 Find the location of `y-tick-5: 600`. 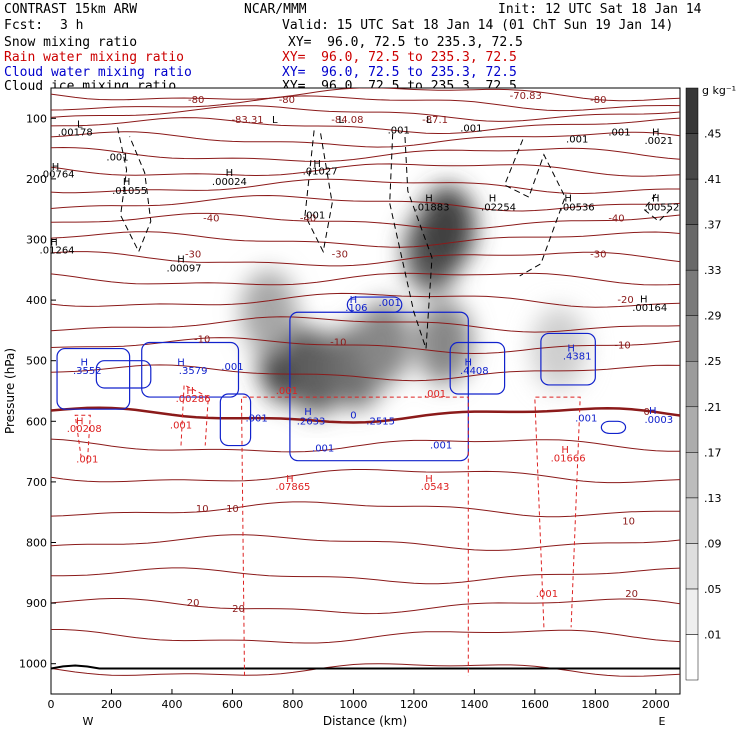

y-tick-5: 600 is located at coordinates (36, 421).